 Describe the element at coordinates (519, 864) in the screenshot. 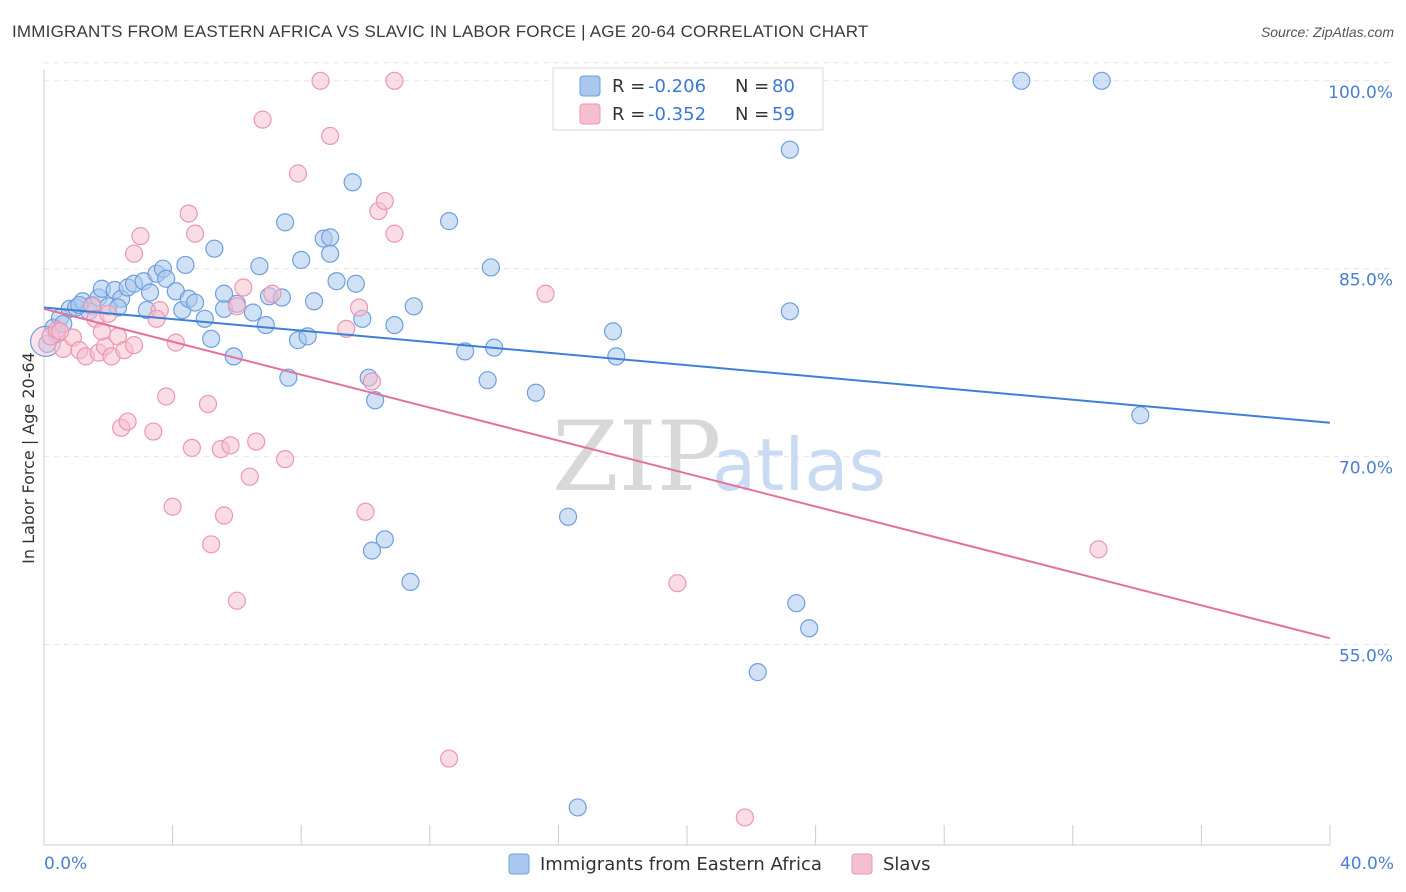

I see `bottom-legend-swatch-blue` at that location.